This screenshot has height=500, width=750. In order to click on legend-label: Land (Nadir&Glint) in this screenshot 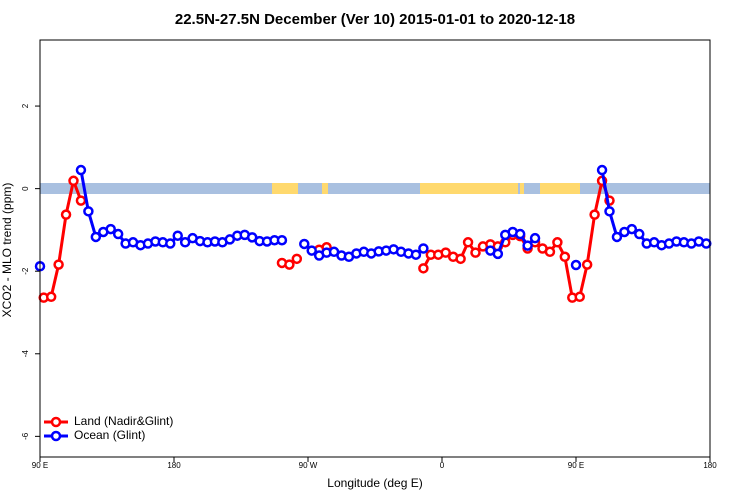, I will do `click(123, 421)`.